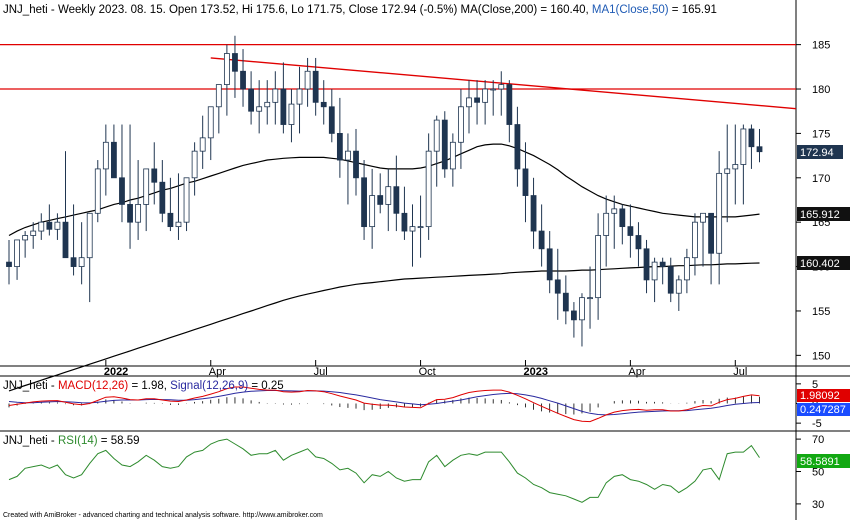 The image size is (850, 520). Describe the element at coordinates (818, 440) in the screenshot. I see `rsi-y-tick-label: 70` at that location.